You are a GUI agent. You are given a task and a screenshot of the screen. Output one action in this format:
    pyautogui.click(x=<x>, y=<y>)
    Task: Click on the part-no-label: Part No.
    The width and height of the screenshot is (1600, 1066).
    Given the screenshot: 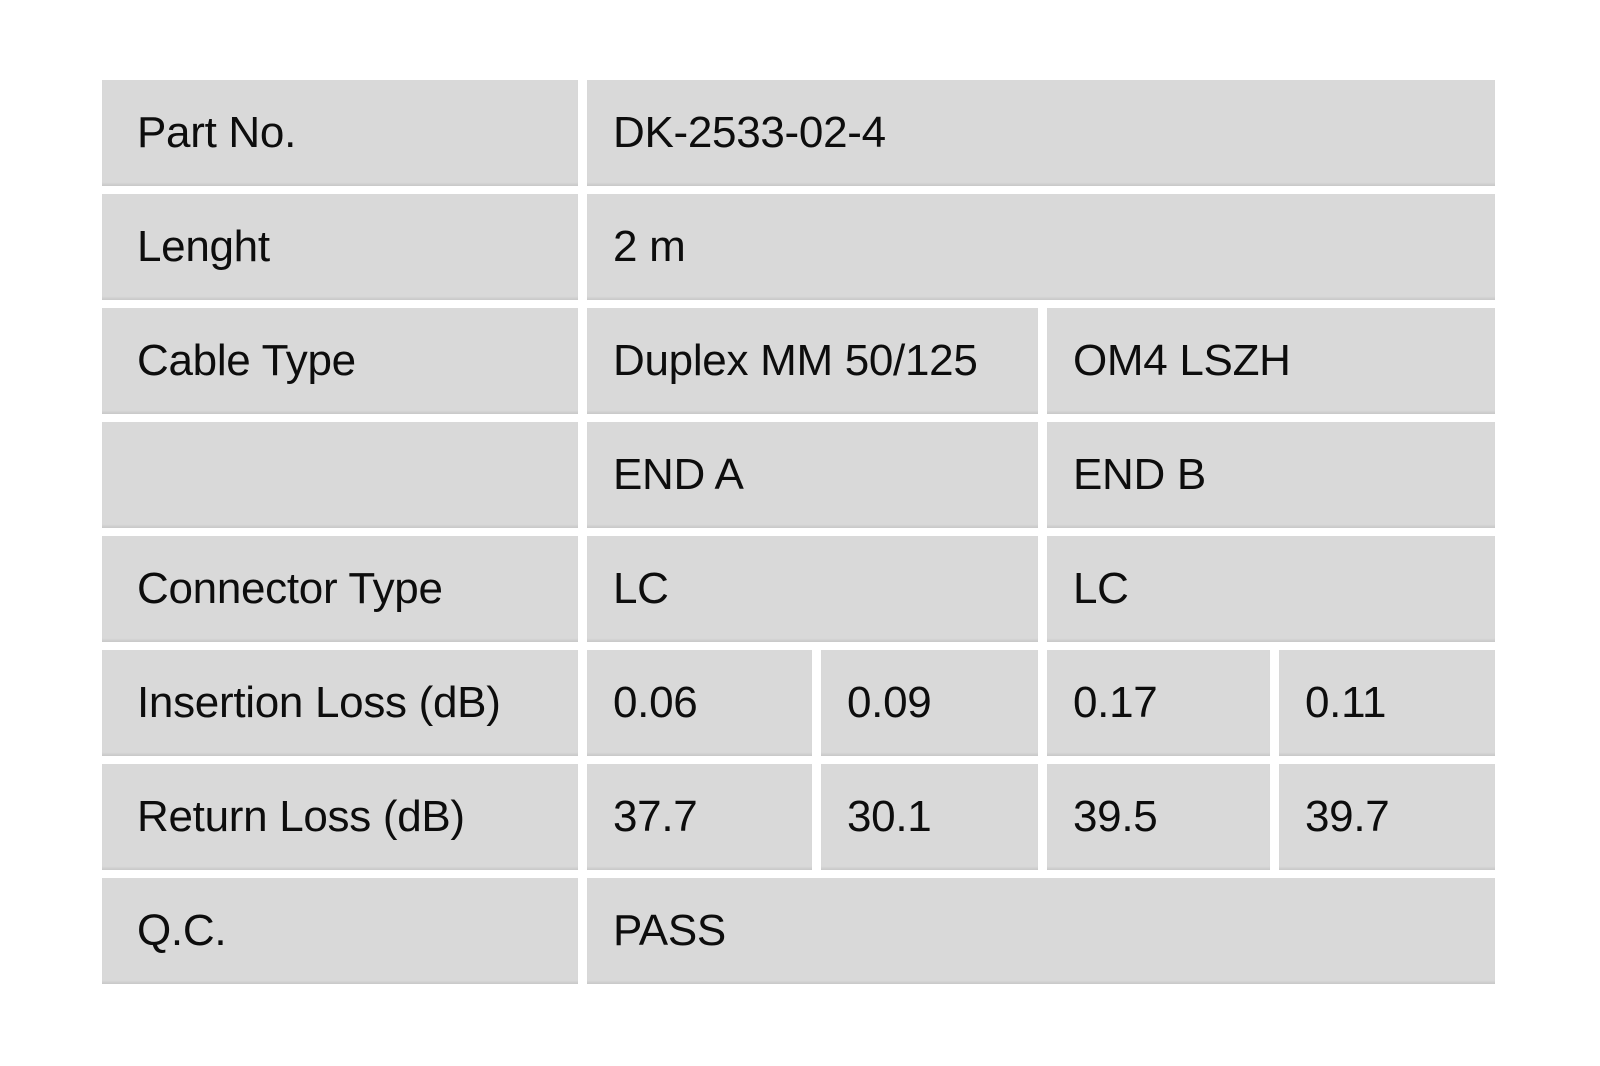 What is the action you would take?
    pyautogui.click(x=340, y=133)
    